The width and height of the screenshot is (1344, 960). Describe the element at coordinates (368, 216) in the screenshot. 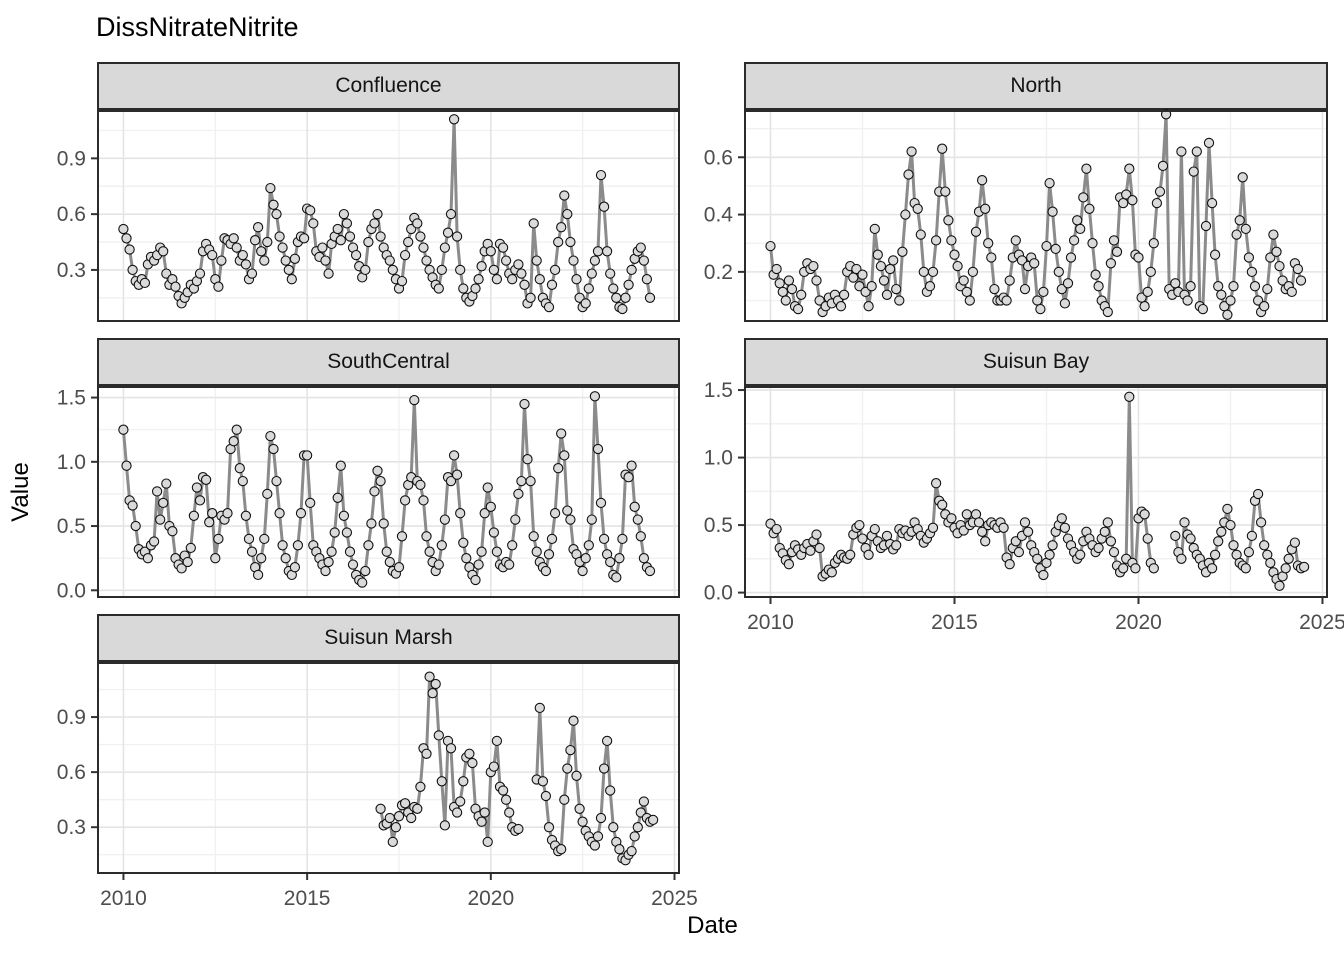

I see `facet-panel-confluence: 0.3 0.6 0.9` at that location.